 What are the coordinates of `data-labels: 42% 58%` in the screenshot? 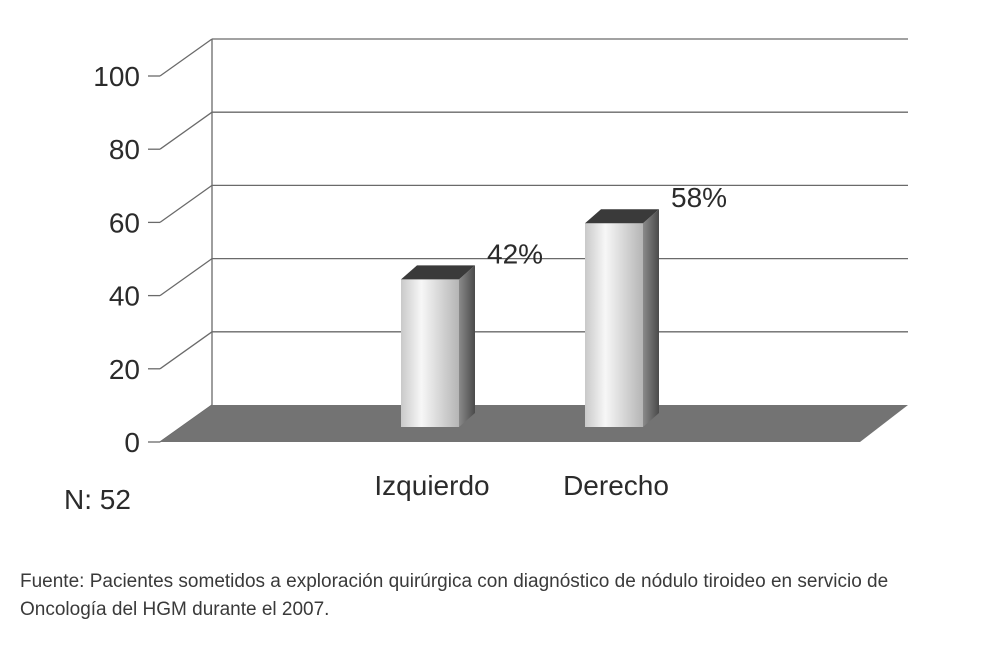 It's located at (607, 225).